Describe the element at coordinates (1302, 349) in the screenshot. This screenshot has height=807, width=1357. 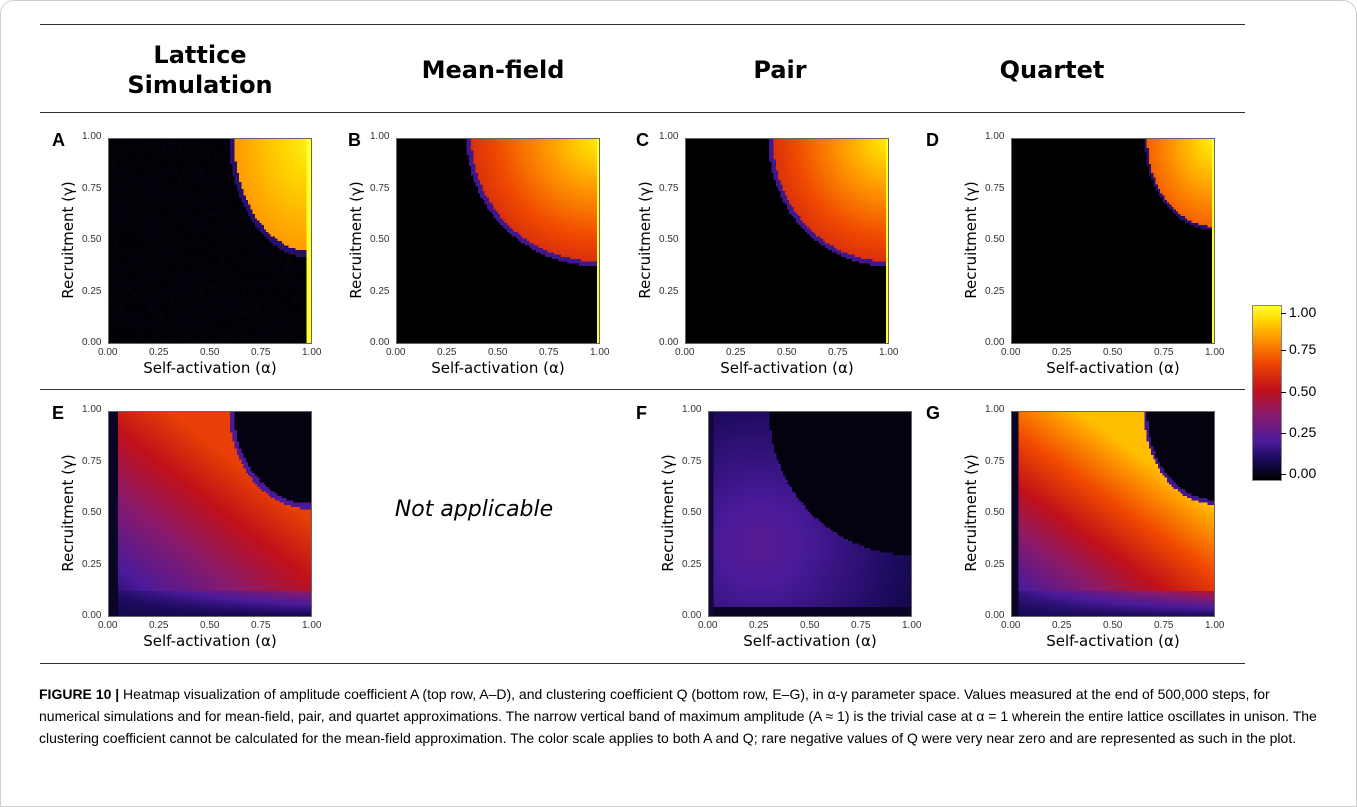
I see `colorbar-tick-label: 0.75` at that location.